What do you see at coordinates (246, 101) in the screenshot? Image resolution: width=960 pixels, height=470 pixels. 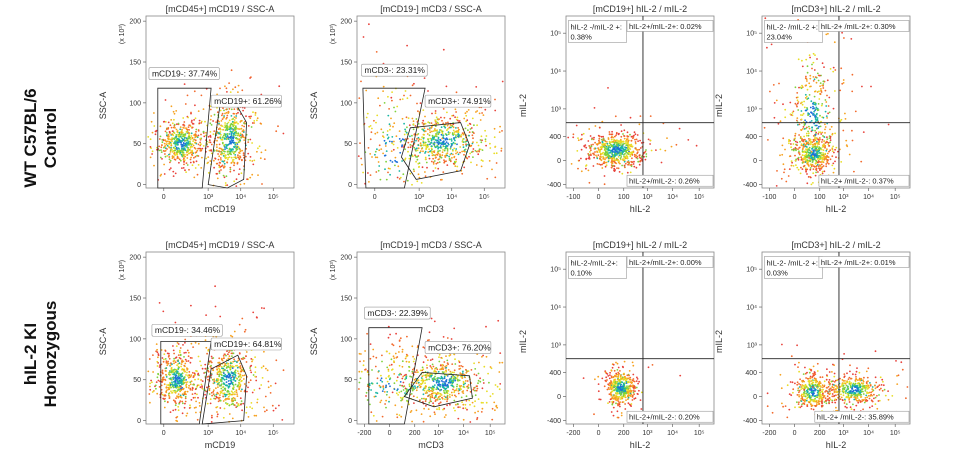 I see `gate-label-box` at bounding box center [246, 101].